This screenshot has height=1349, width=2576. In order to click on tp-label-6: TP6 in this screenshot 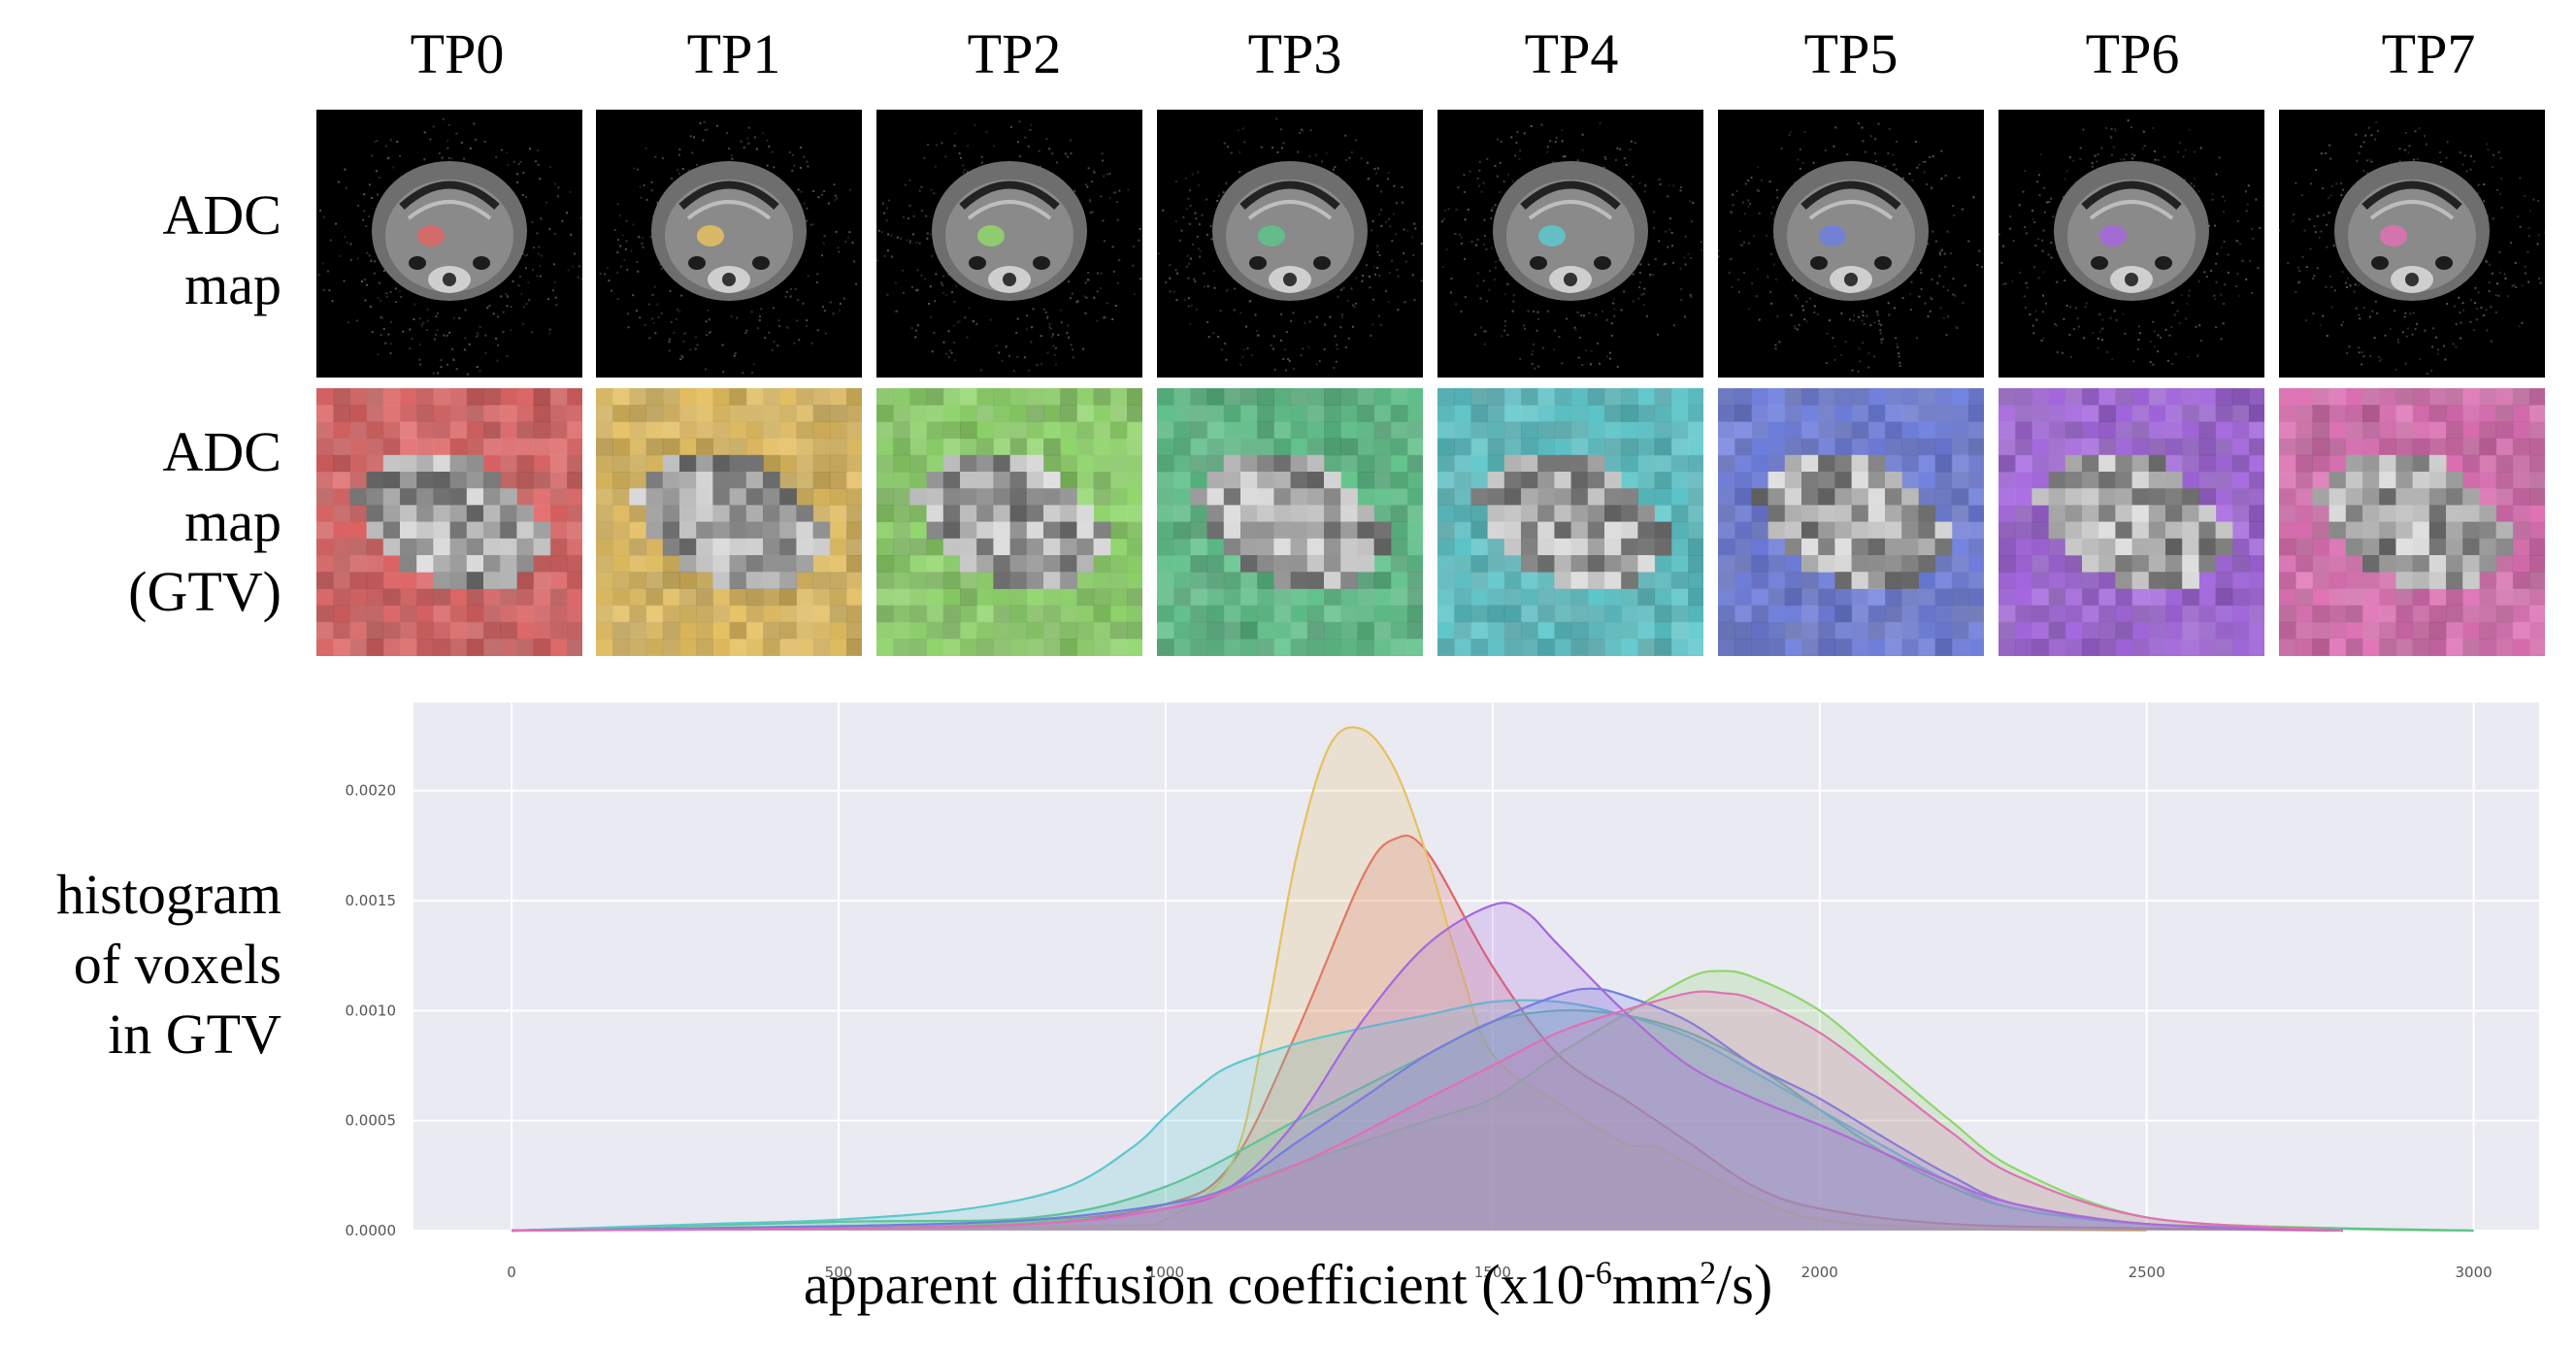, I will do `click(2132, 53)`.